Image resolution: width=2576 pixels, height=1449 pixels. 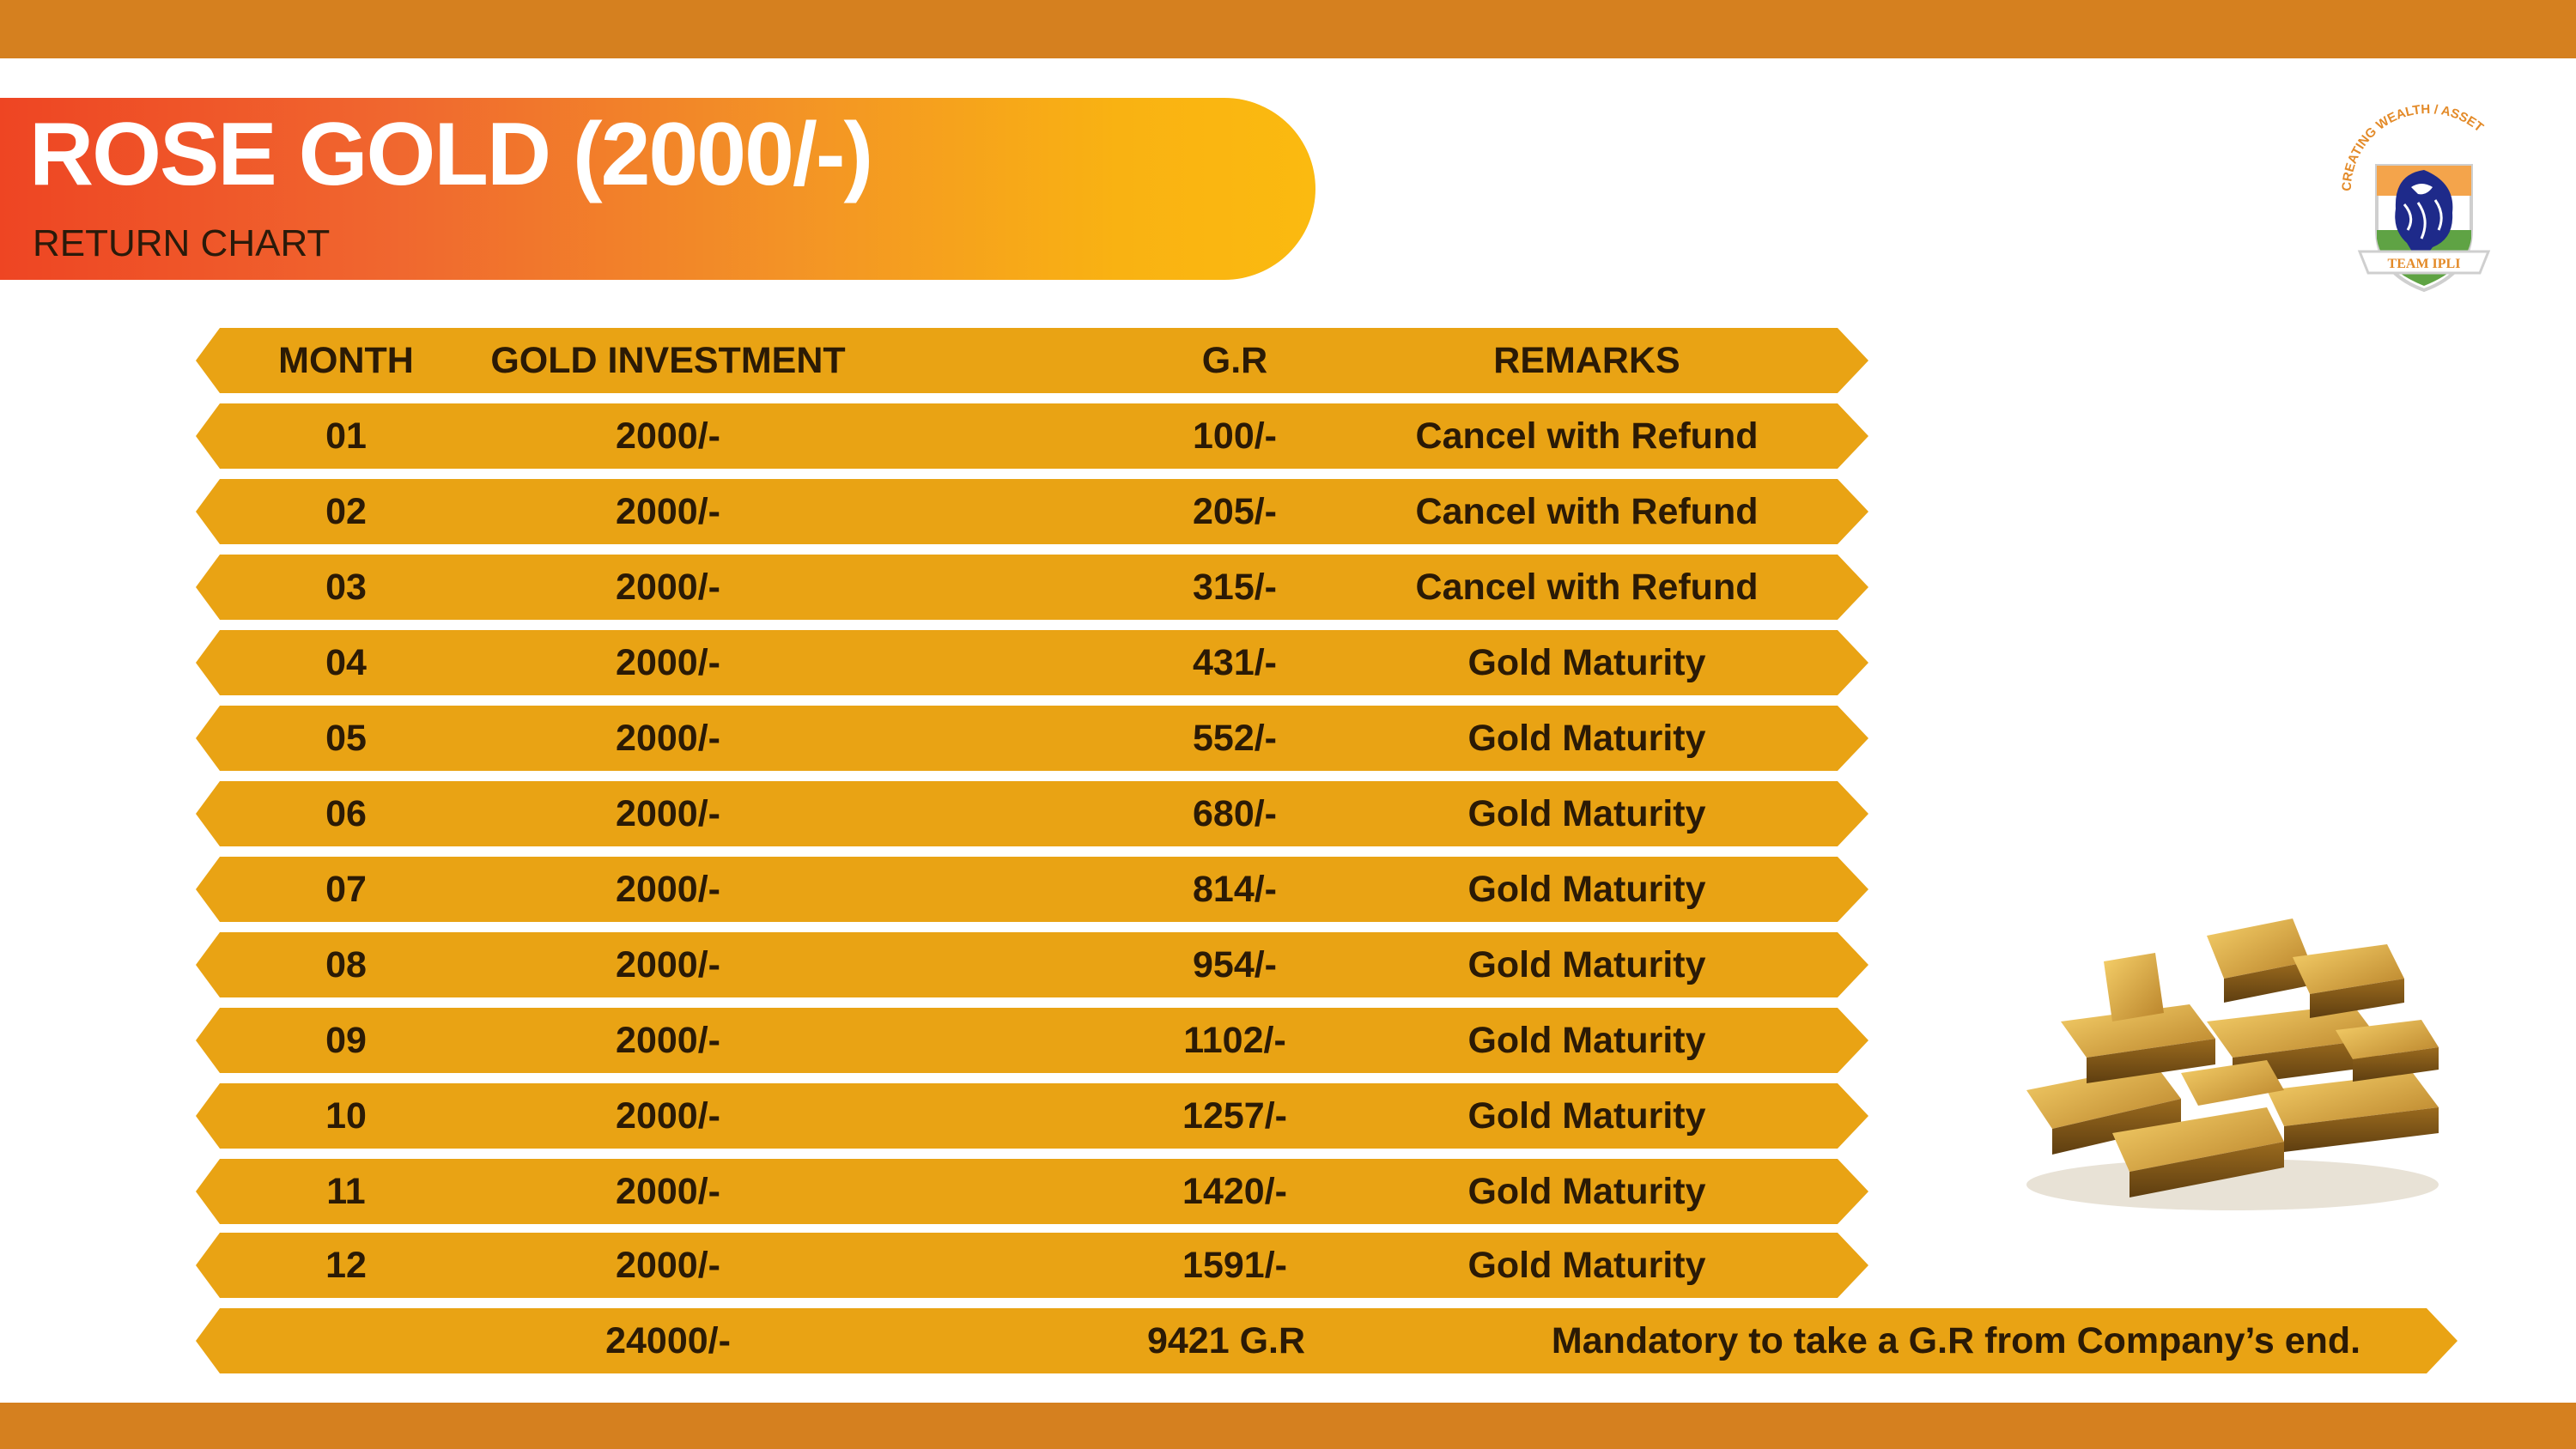 I want to click on table-row: 01 2000/- 100/- Cancel with Refund, so click(x=1032, y=436).